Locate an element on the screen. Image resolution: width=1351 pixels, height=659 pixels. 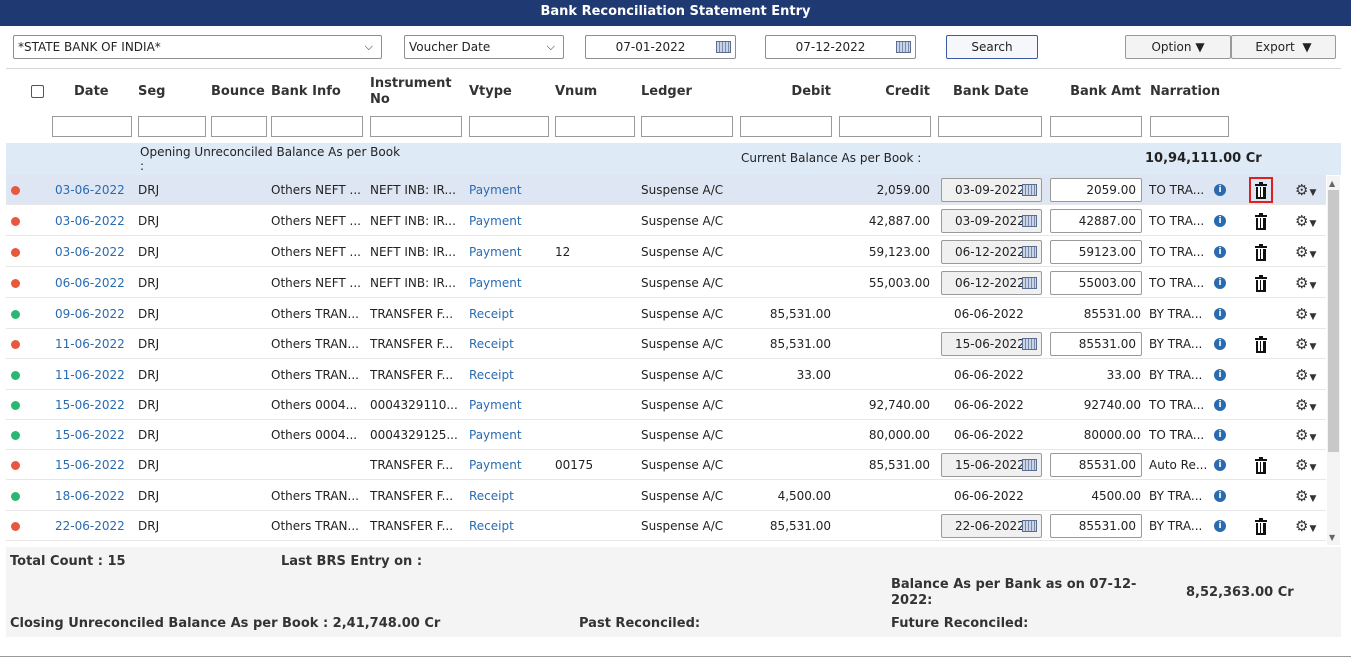
export-button: Export ▼ is located at coordinates (1283, 47).